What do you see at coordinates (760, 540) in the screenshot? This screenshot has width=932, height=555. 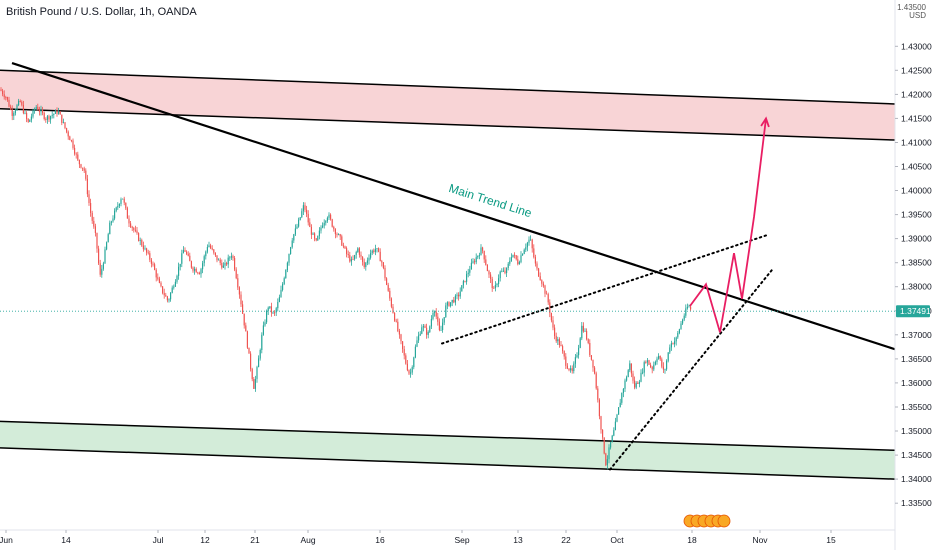 I see `x-tick-label: Nov` at bounding box center [760, 540].